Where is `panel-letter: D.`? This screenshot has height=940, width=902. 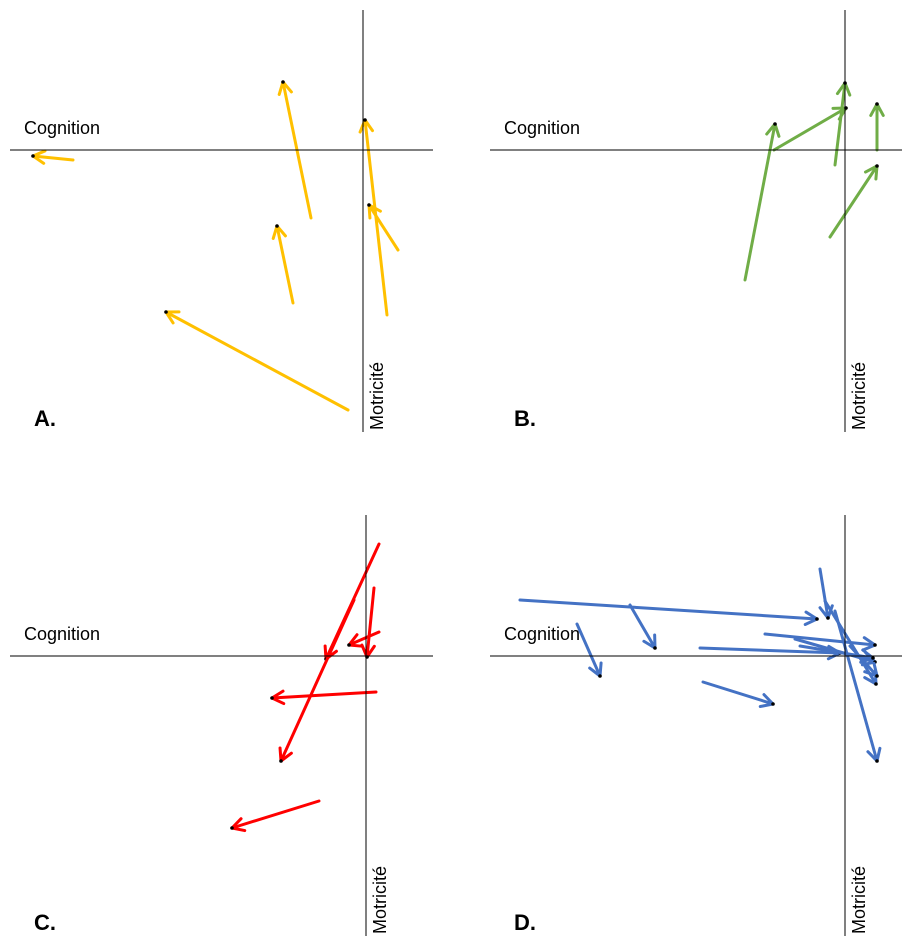
panel-letter: D. is located at coordinates (525, 922).